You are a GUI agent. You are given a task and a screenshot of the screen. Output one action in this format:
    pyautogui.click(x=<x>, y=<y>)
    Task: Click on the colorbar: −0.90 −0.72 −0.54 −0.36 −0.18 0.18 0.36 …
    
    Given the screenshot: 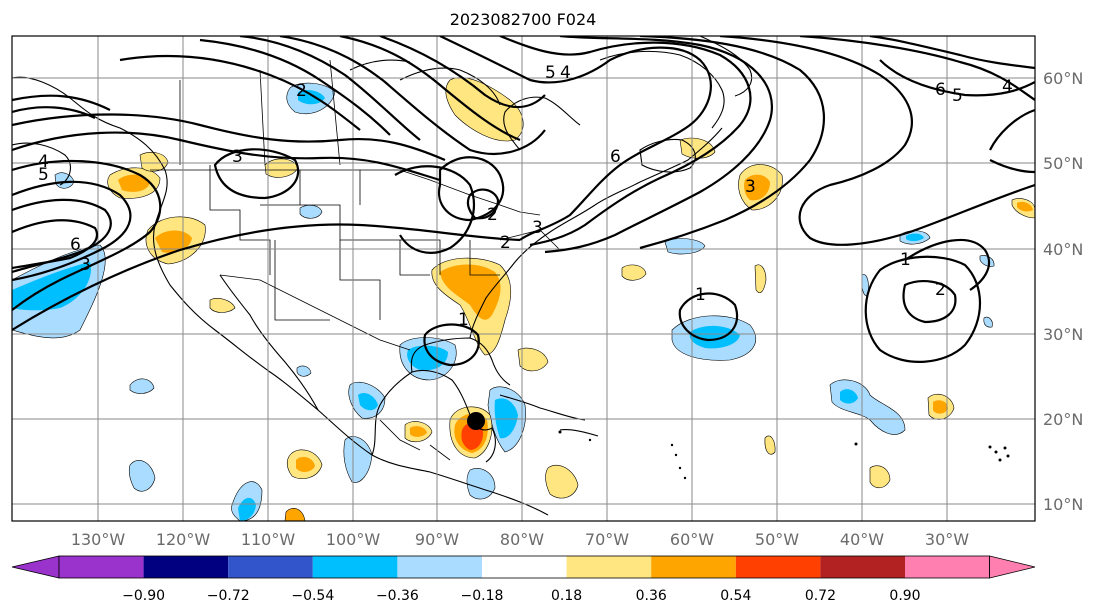 What is the action you would take?
    pyautogui.click(x=523, y=579)
    